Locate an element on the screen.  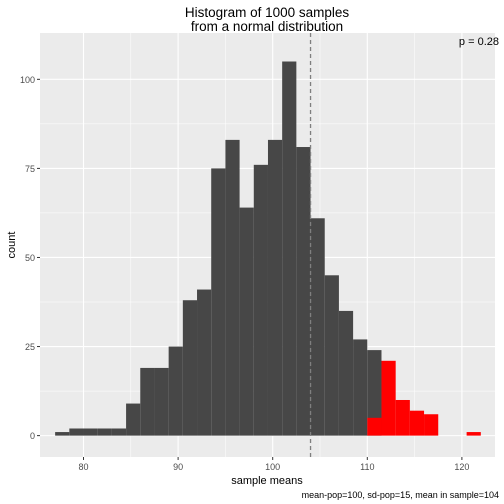
chart-title-line-2: from a normal distribution is located at coordinates (267, 26).